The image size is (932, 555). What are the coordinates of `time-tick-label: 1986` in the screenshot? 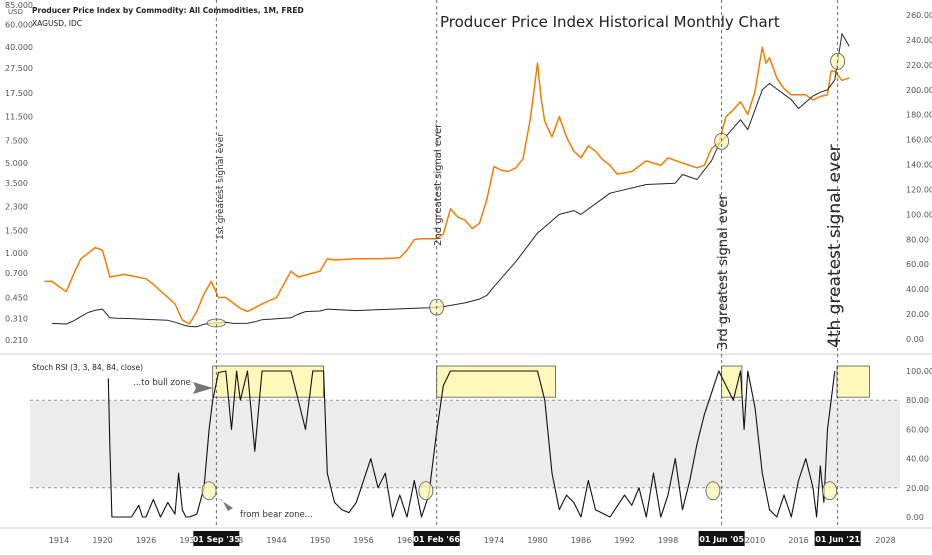 It's located at (581, 540).